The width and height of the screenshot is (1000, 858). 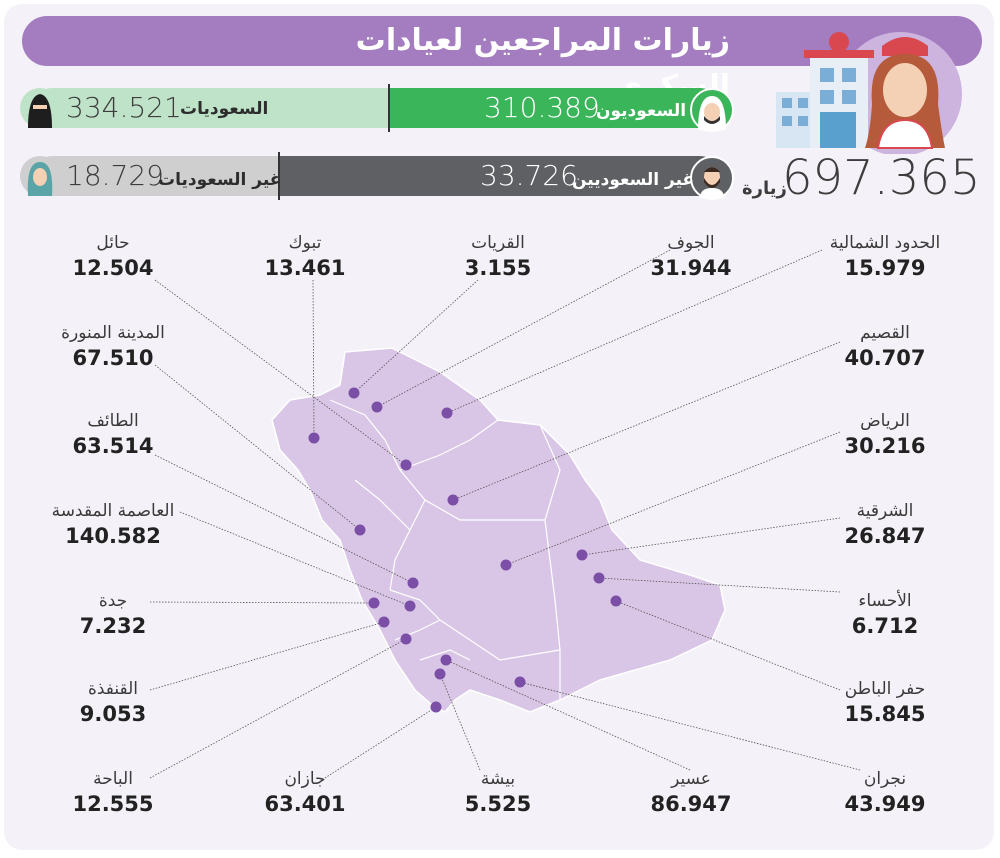 I want to click on region-jouf: الجوف 31.944, so click(x=691, y=257).